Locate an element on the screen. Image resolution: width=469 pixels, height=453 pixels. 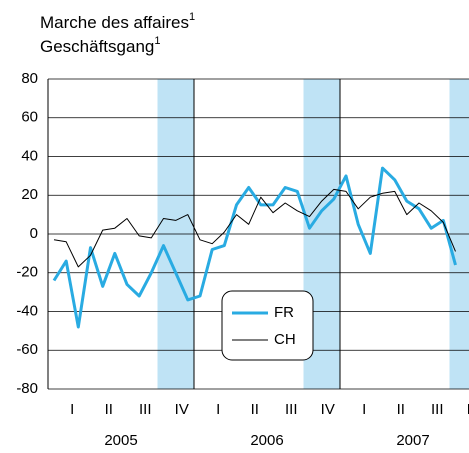
chart-title: Geschäftsgang1 is located at coordinates (100, 46).